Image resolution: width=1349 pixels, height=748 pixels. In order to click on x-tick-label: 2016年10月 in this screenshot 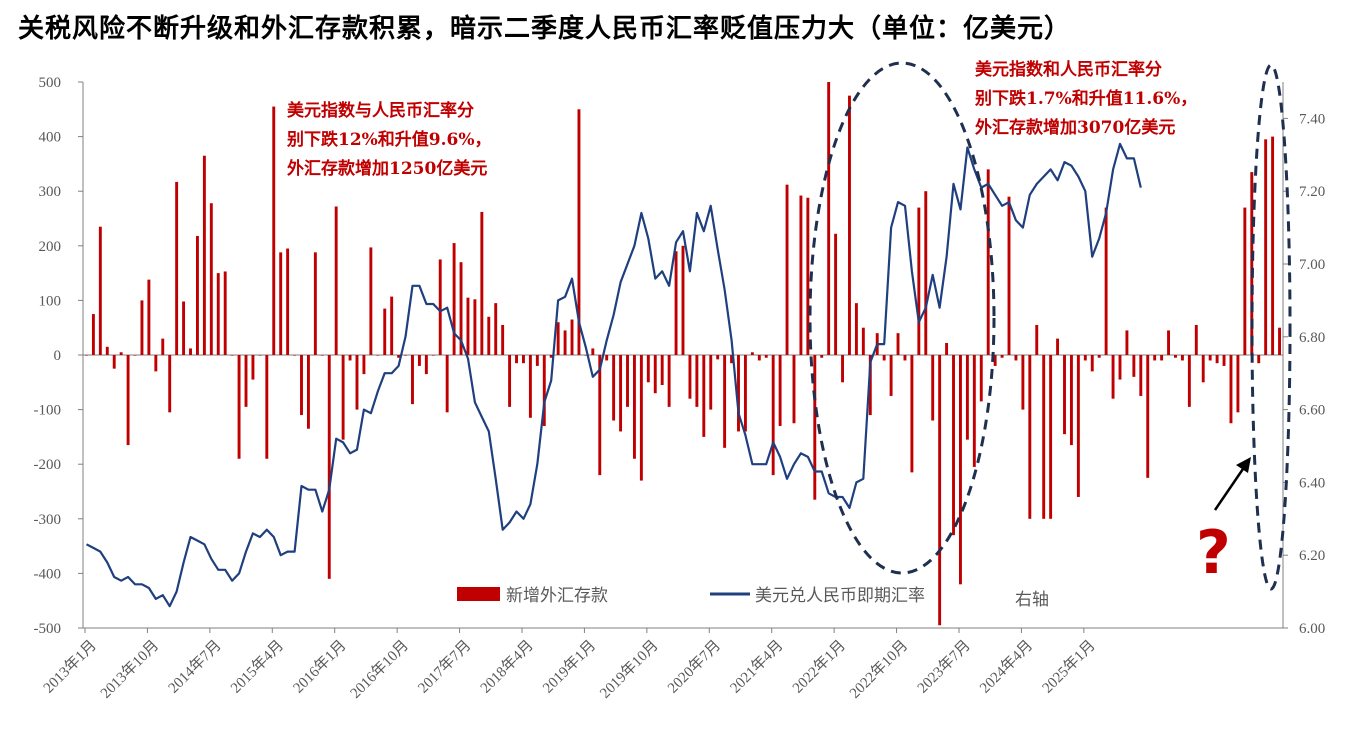, I will do `click(379, 669)`.